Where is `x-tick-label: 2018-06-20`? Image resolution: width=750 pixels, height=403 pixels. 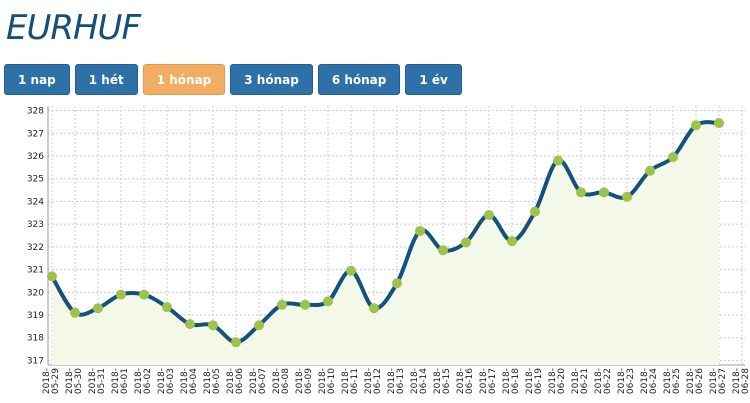
x-tick-label: 2018-06-20 is located at coordinates (557, 381).